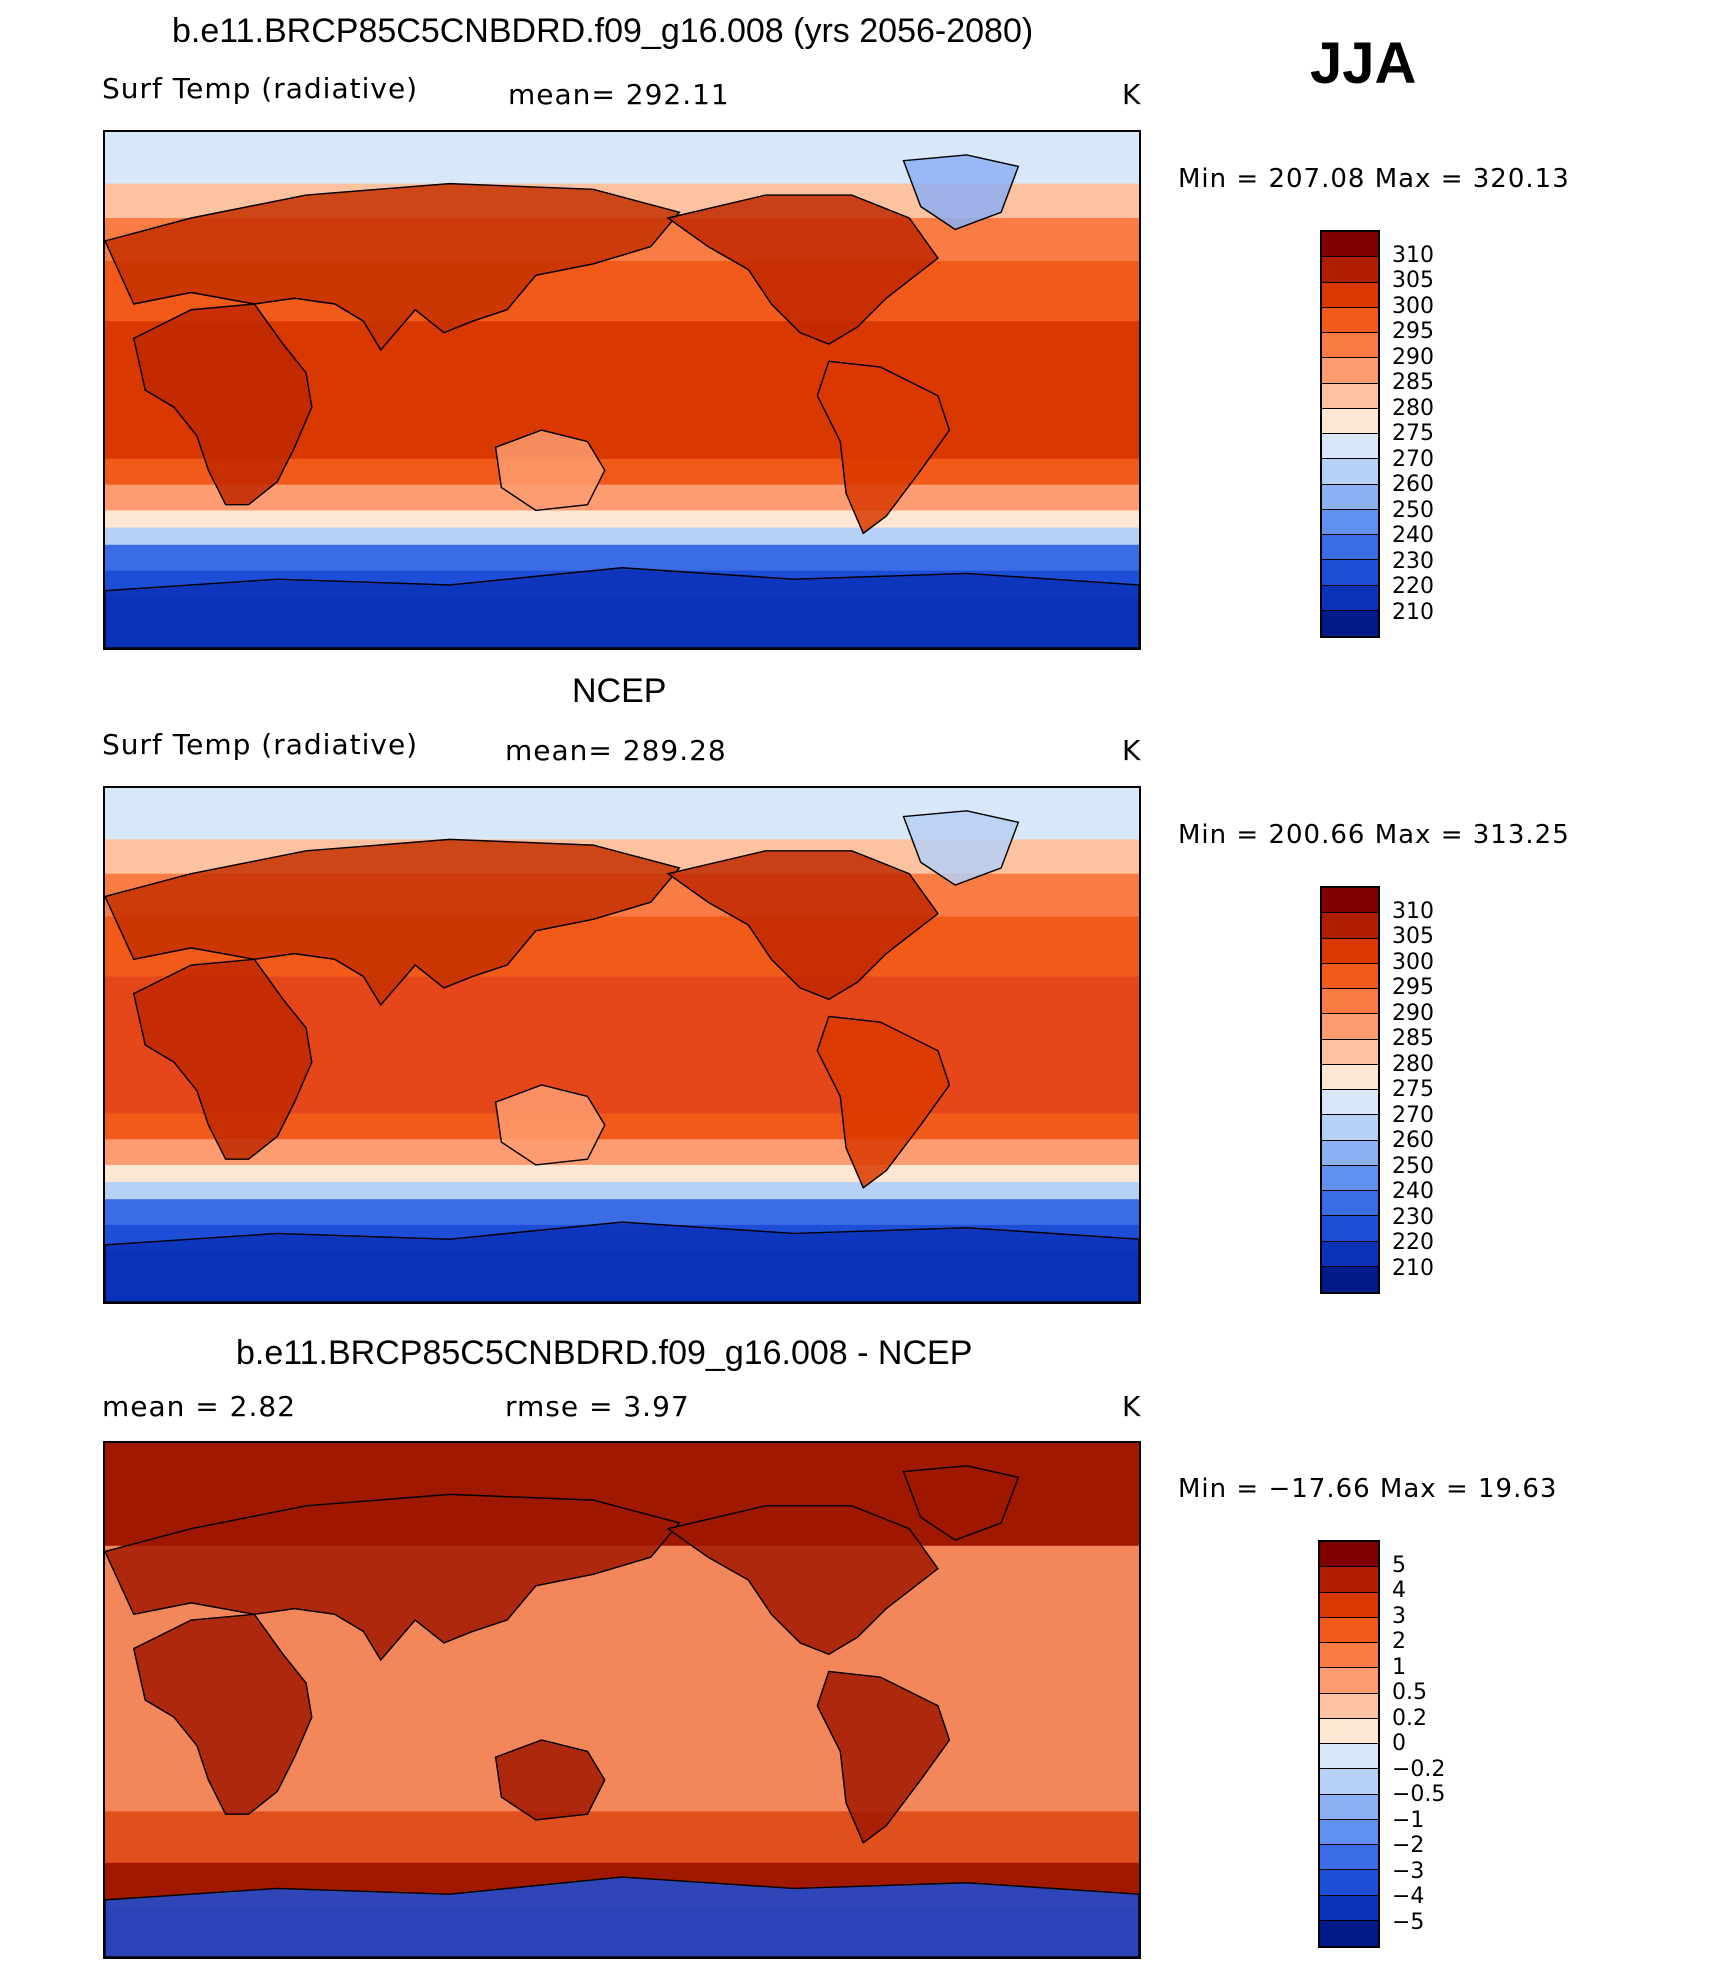  I want to click on colorbar-tick-label: 280, so click(1413, 408).